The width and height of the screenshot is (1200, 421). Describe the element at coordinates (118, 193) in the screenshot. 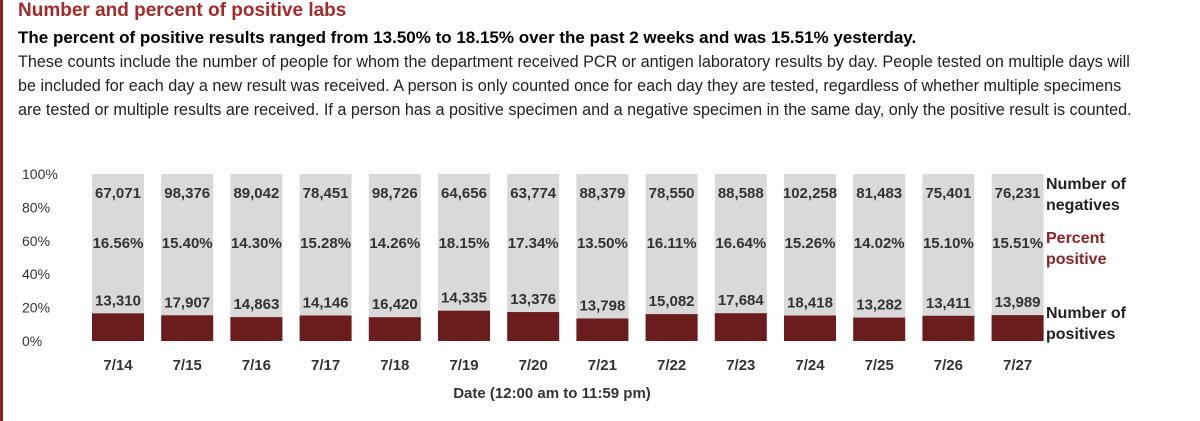

I see `negatives-data-label: 67,071` at that location.